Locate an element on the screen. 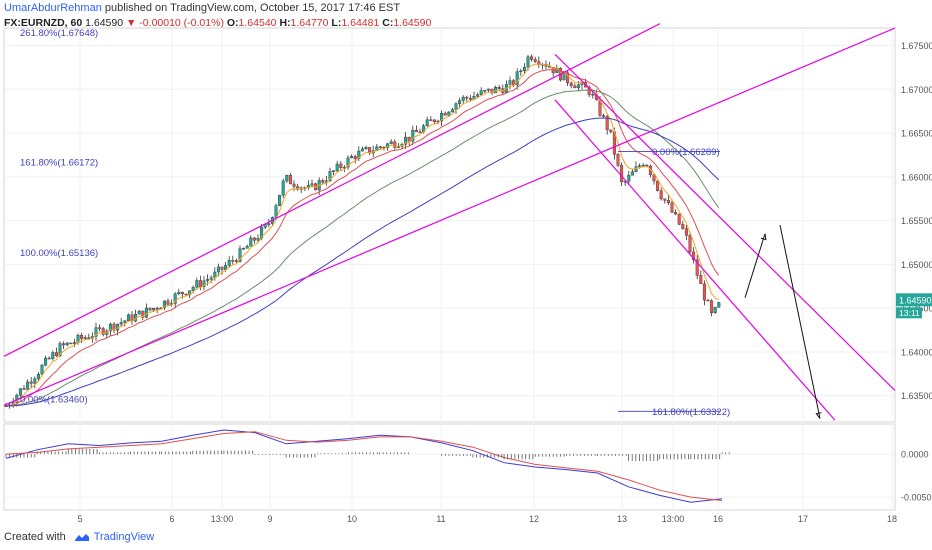  price-tick-label: 1.67500 is located at coordinates (916, 46).